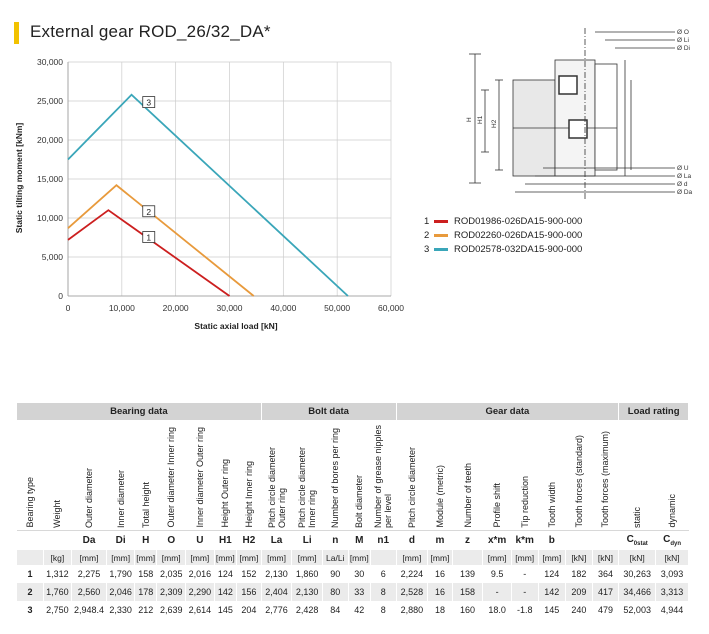  Describe the element at coordinates (171, 540) in the screenshot. I see `column-symbol: O` at that location.